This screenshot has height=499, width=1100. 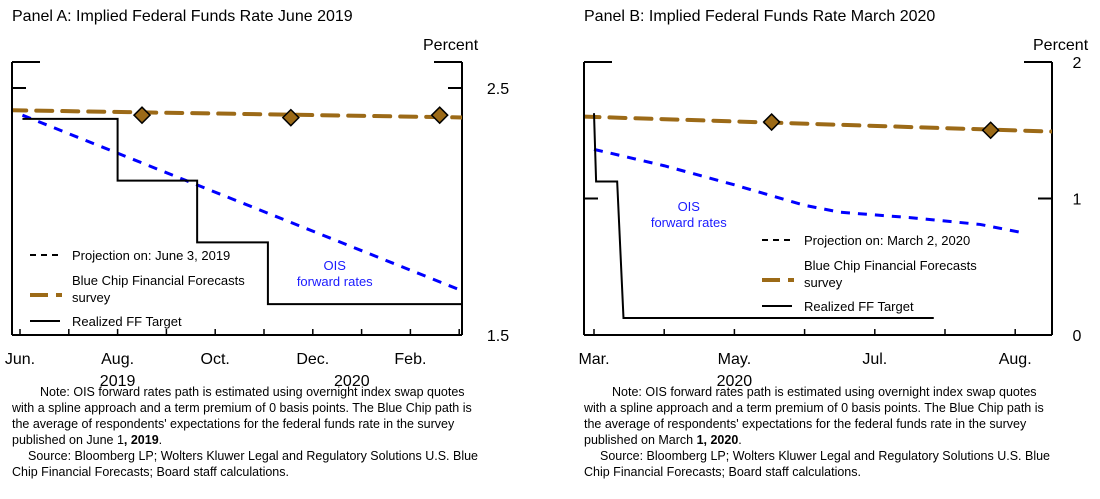 I want to click on panel-b-year-label: 2020, so click(x=735, y=381).